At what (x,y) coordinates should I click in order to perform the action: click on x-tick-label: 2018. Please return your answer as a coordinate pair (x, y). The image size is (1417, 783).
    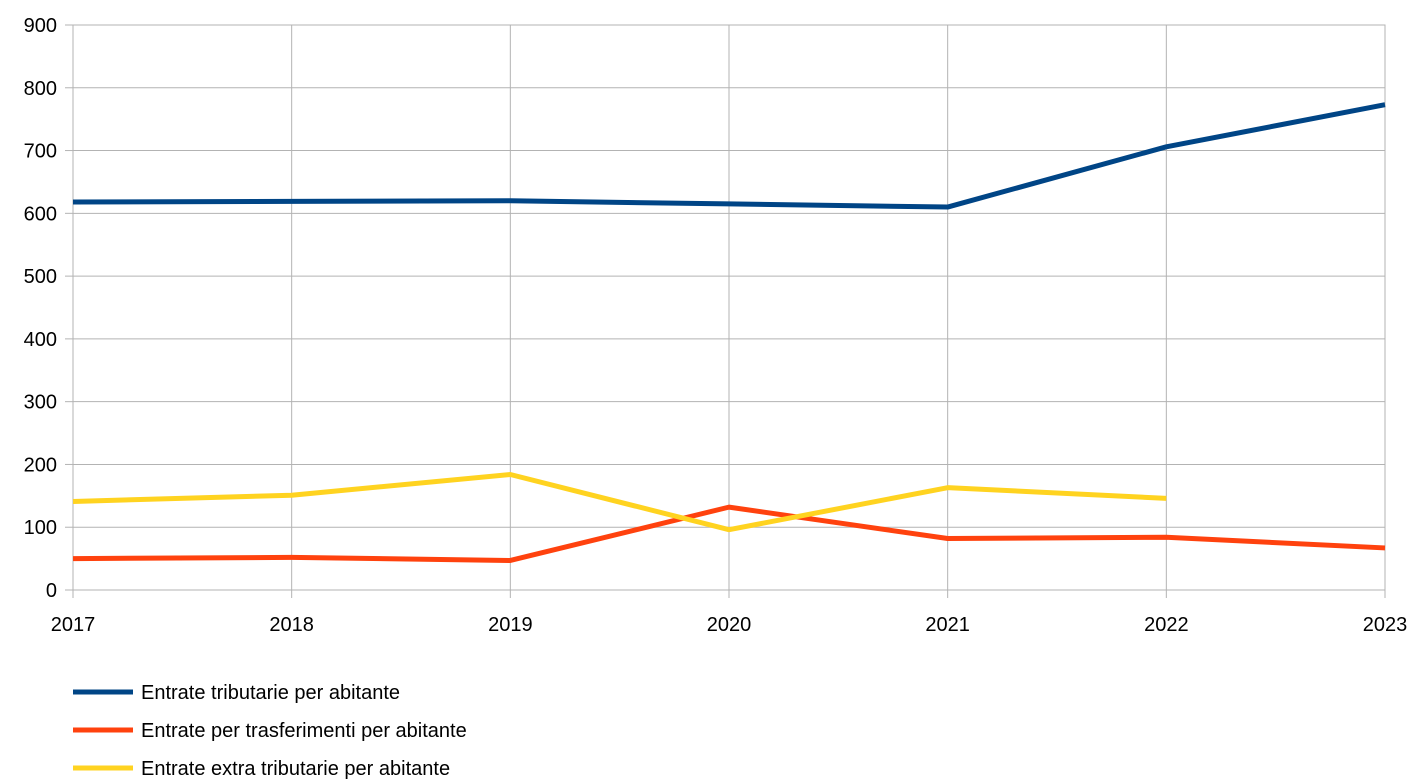
    Looking at the image, I should click on (291, 625).